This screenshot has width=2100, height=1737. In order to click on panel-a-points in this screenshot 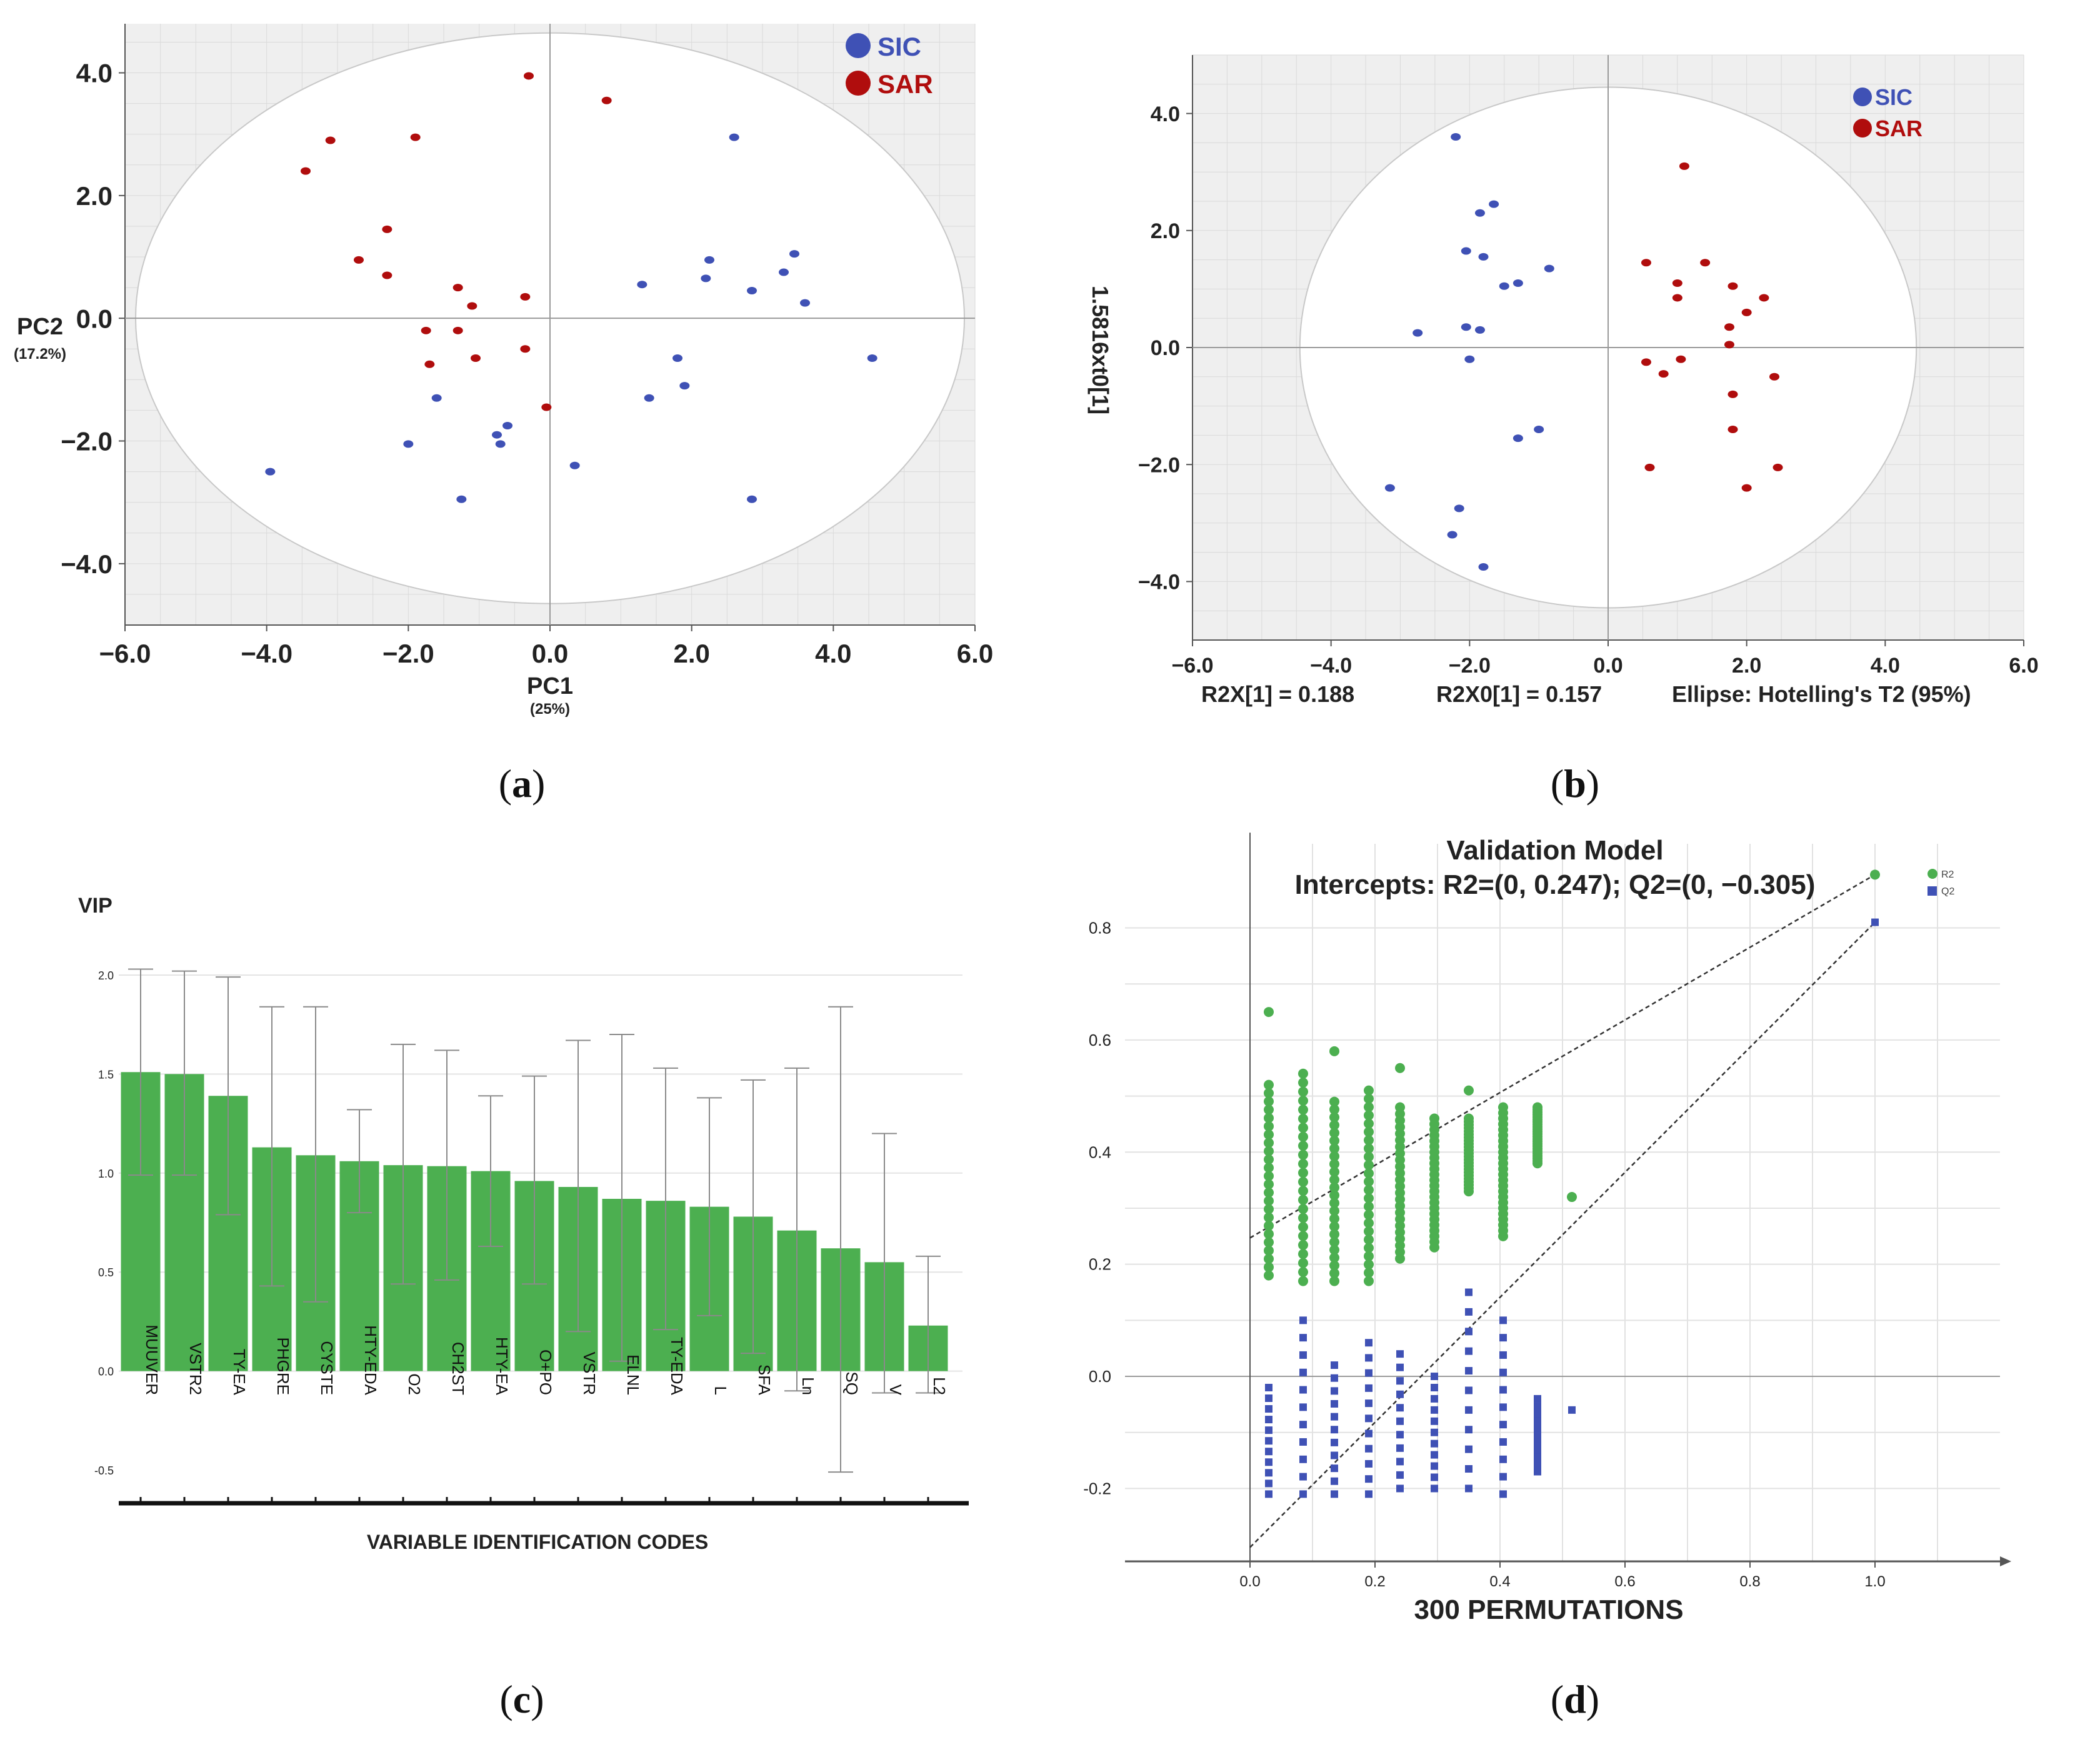, I will do `click(571, 287)`.